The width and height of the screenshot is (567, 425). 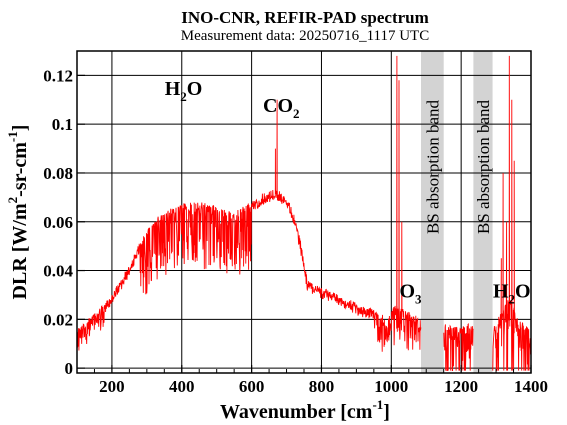 What do you see at coordinates (281, 108) in the screenshot?
I see `annotation-1: CO2` at bounding box center [281, 108].